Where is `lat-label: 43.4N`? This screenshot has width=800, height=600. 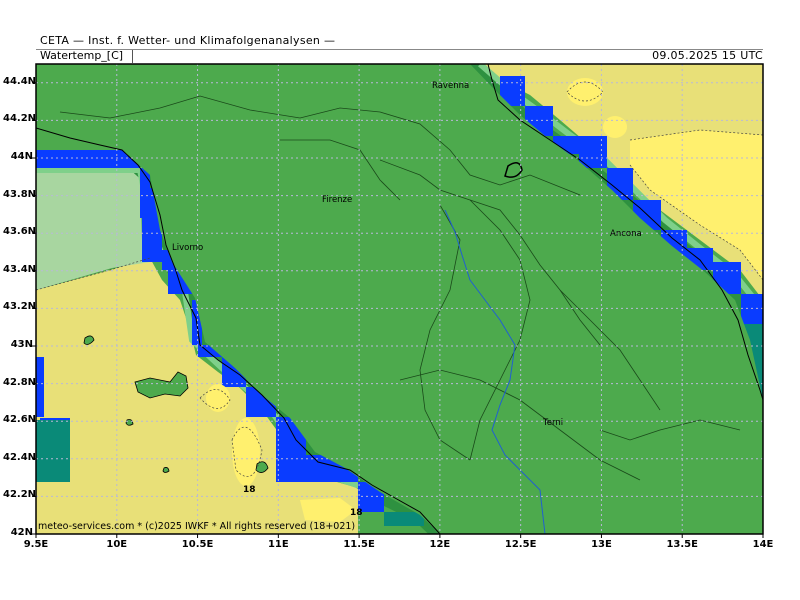 lat-label: 43.4N is located at coordinates (20, 269).